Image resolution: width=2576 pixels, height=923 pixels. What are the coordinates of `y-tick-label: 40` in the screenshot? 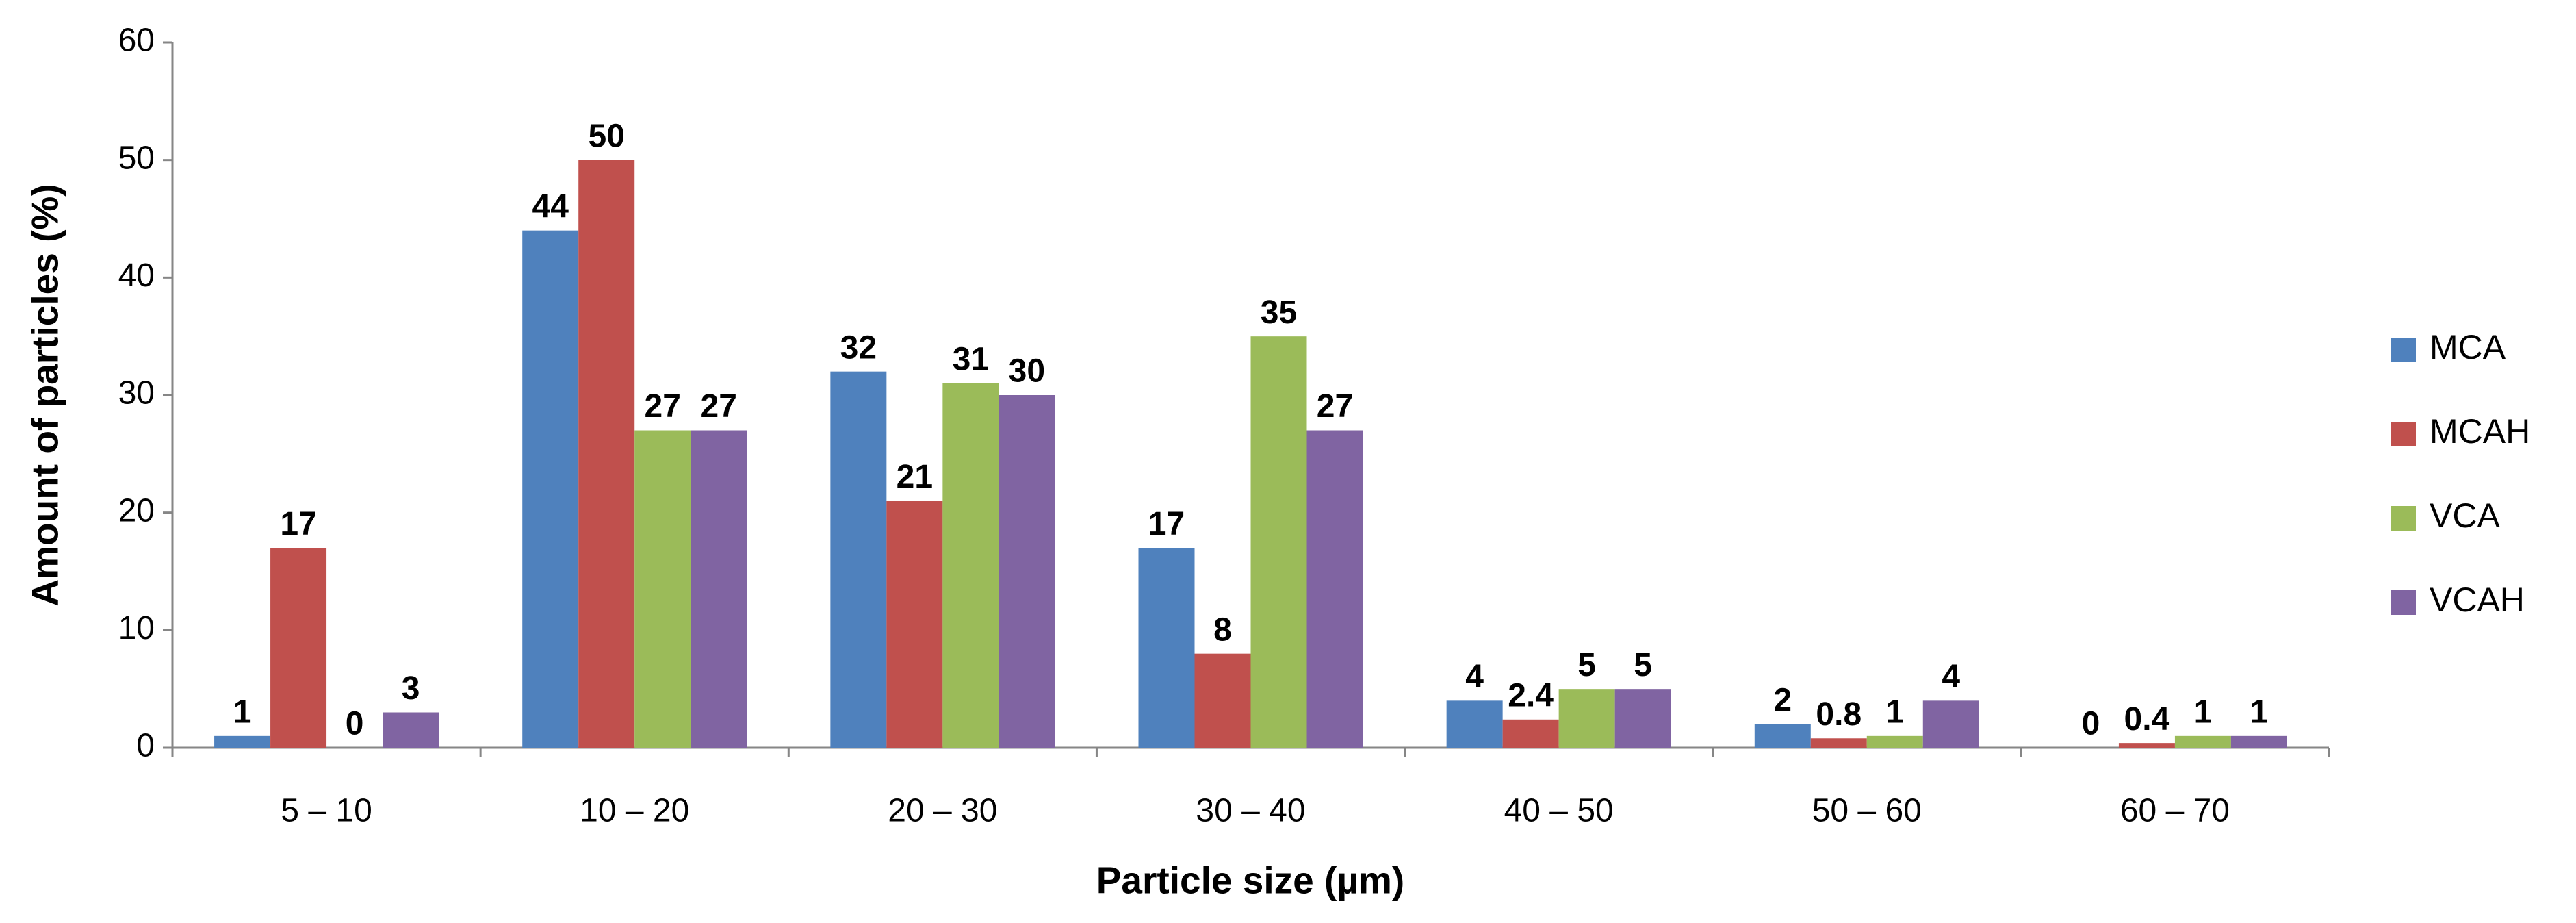 It's located at (136, 275).